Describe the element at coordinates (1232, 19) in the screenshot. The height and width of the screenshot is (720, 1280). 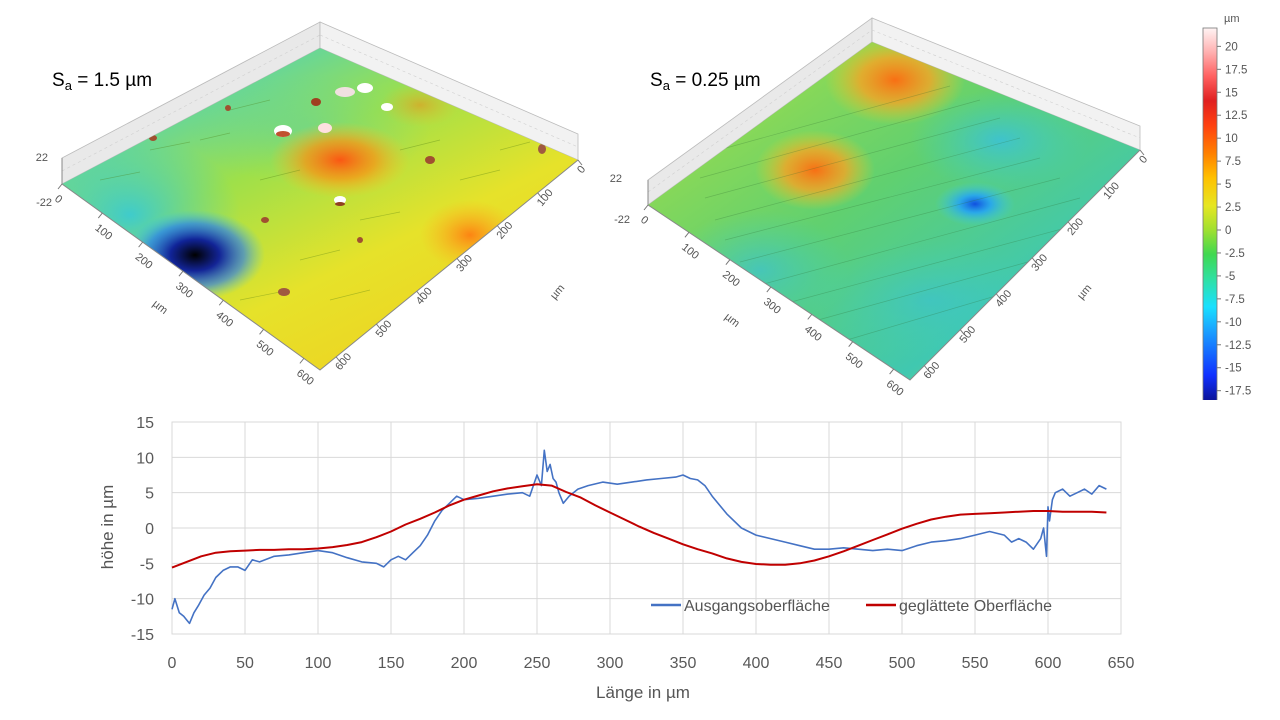
I see `colorbar-unit: µm` at that location.